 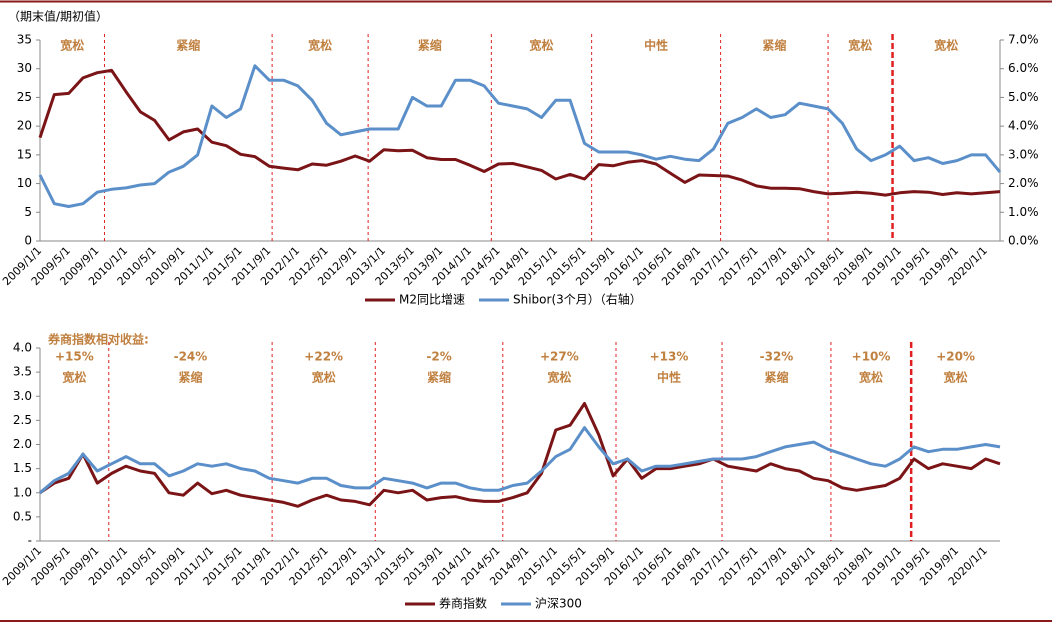 What do you see at coordinates (24, 97) in the screenshot?
I see `y-tick-label: 25` at bounding box center [24, 97].